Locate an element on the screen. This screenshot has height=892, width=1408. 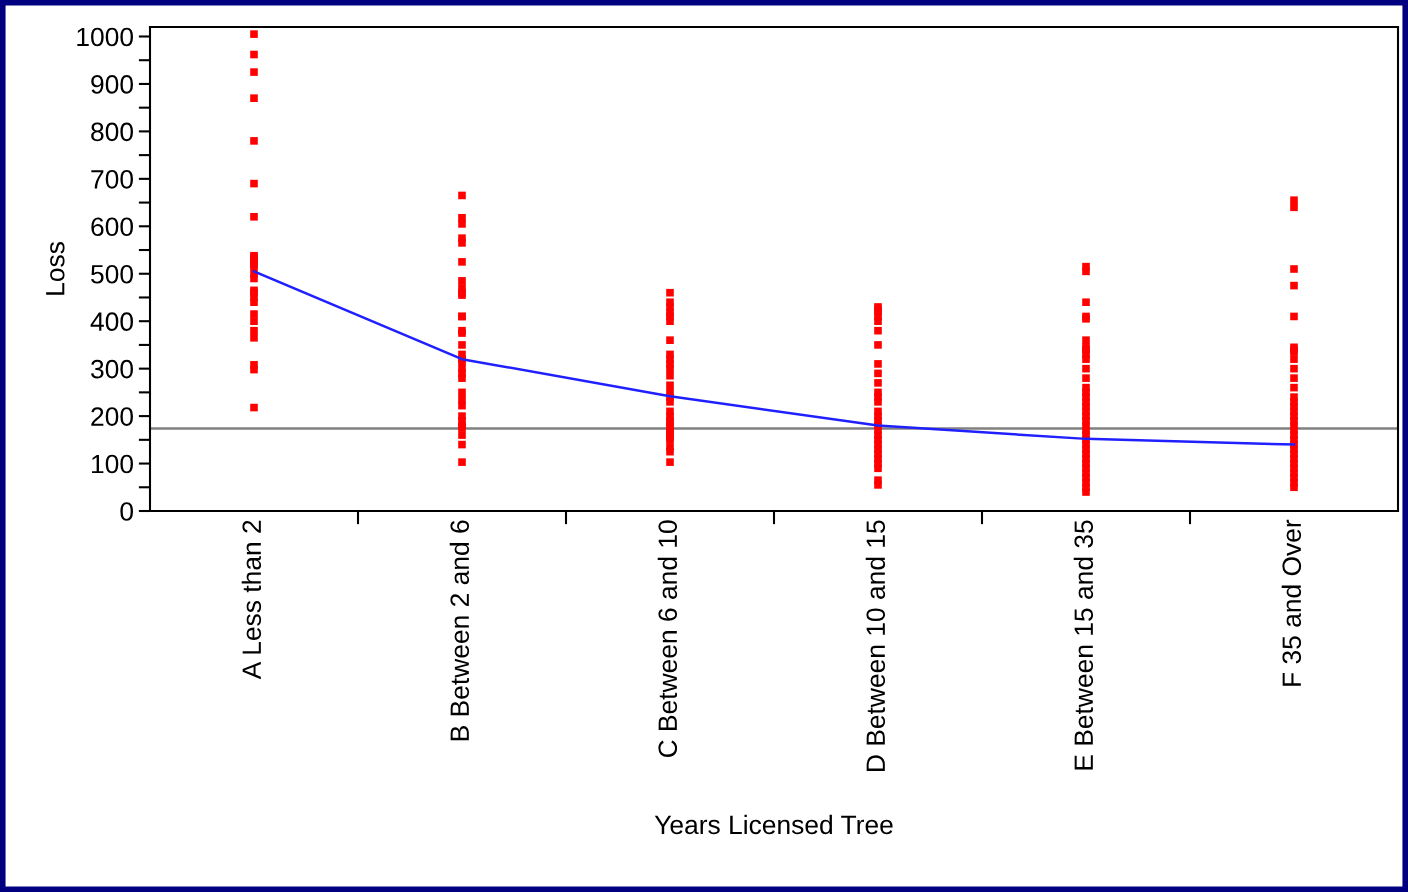
x-tick-label: B Between 2 and 6 is located at coordinates (459, 630).